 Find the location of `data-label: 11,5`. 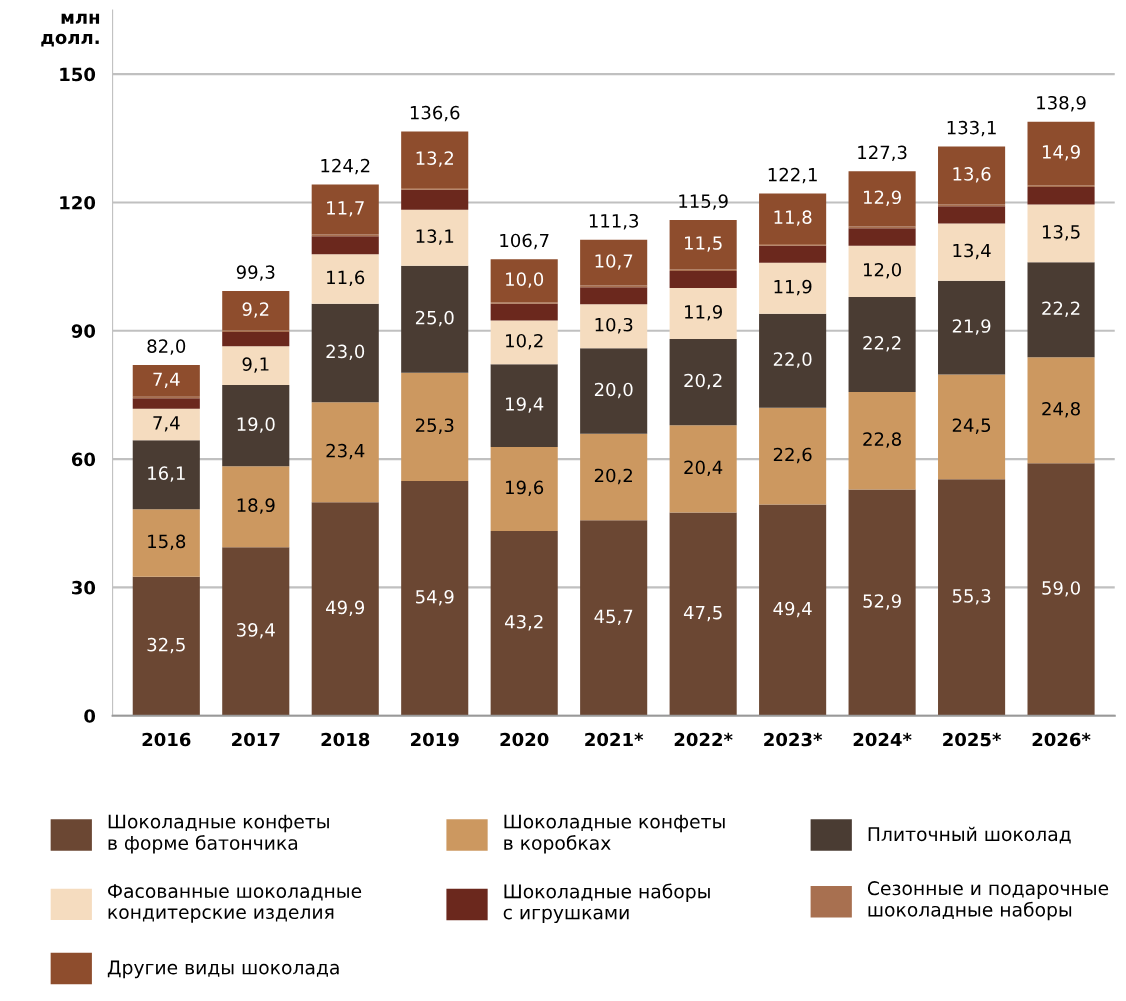

data-label: 11,5 is located at coordinates (703, 244).